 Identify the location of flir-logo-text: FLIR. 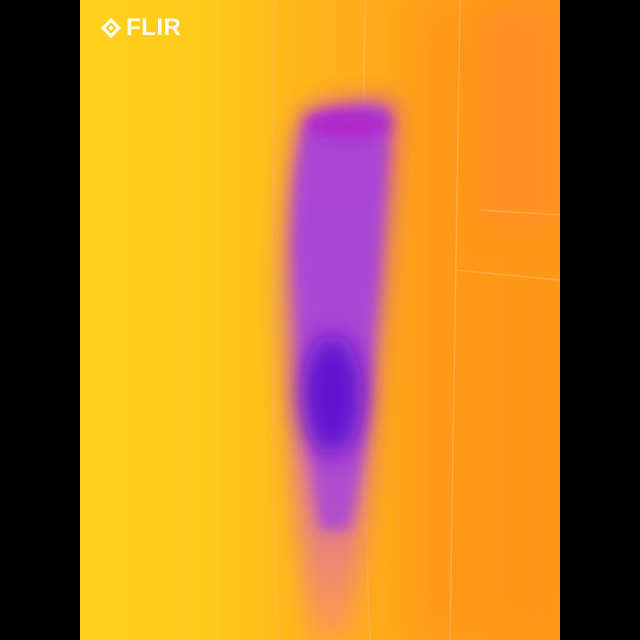
(154, 27).